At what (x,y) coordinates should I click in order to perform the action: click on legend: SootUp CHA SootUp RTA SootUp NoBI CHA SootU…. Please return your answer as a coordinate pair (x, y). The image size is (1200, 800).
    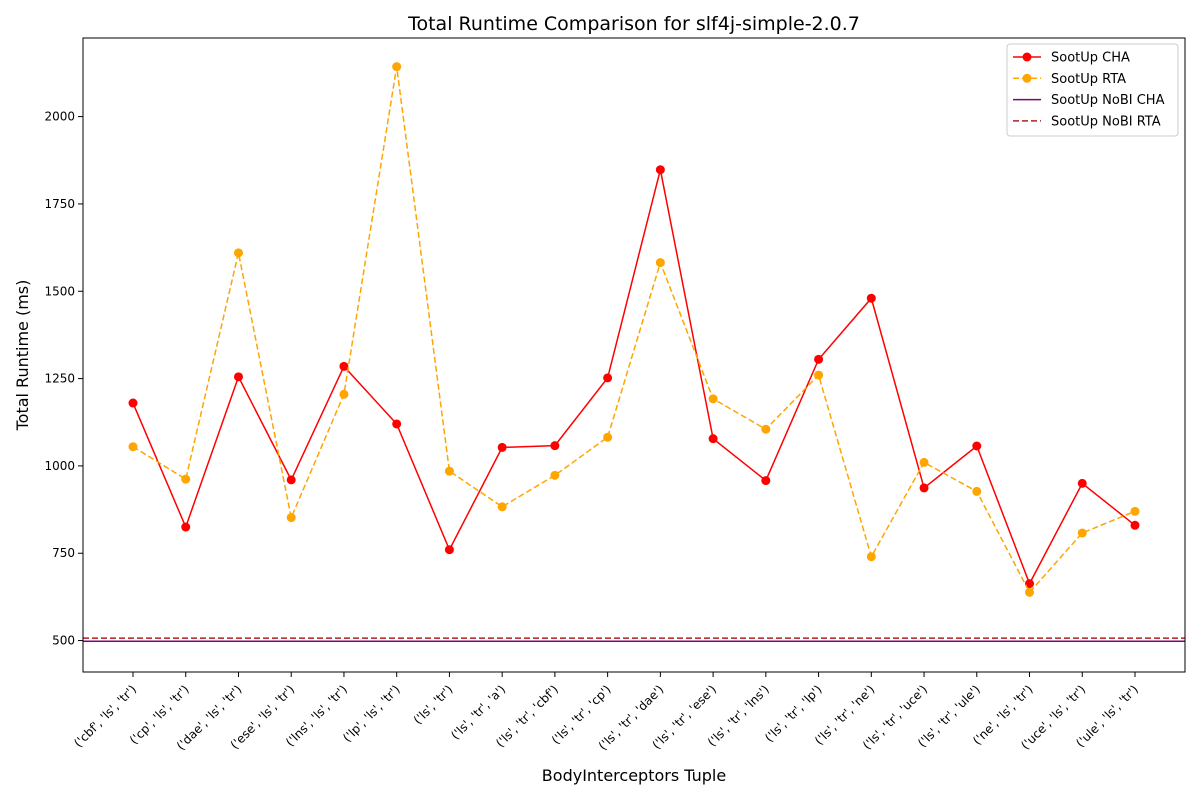
    Looking at the image, I should click on (1092, 90).